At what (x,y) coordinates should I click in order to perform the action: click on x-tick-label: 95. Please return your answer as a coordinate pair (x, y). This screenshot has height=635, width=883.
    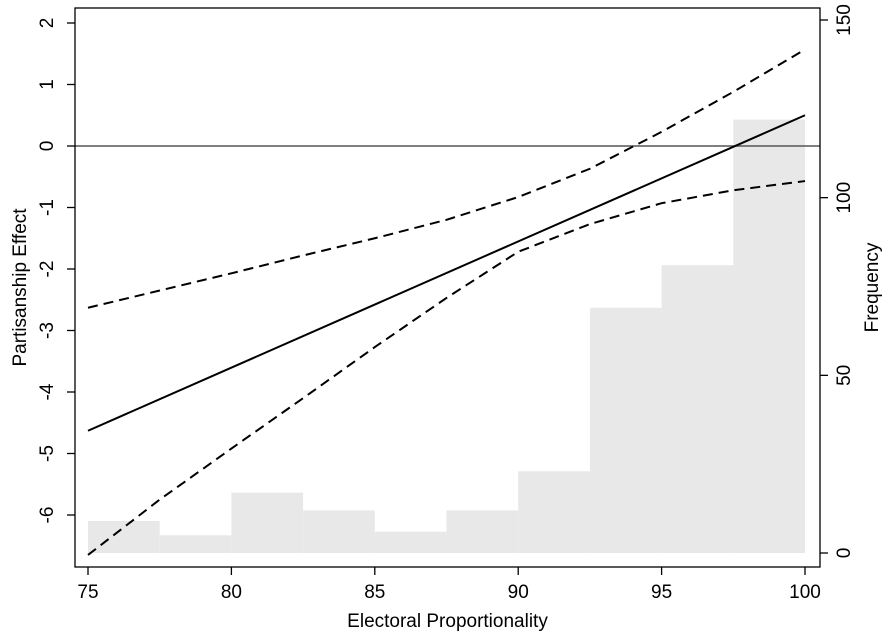
    Looking at the image, I should click on (661, 592).